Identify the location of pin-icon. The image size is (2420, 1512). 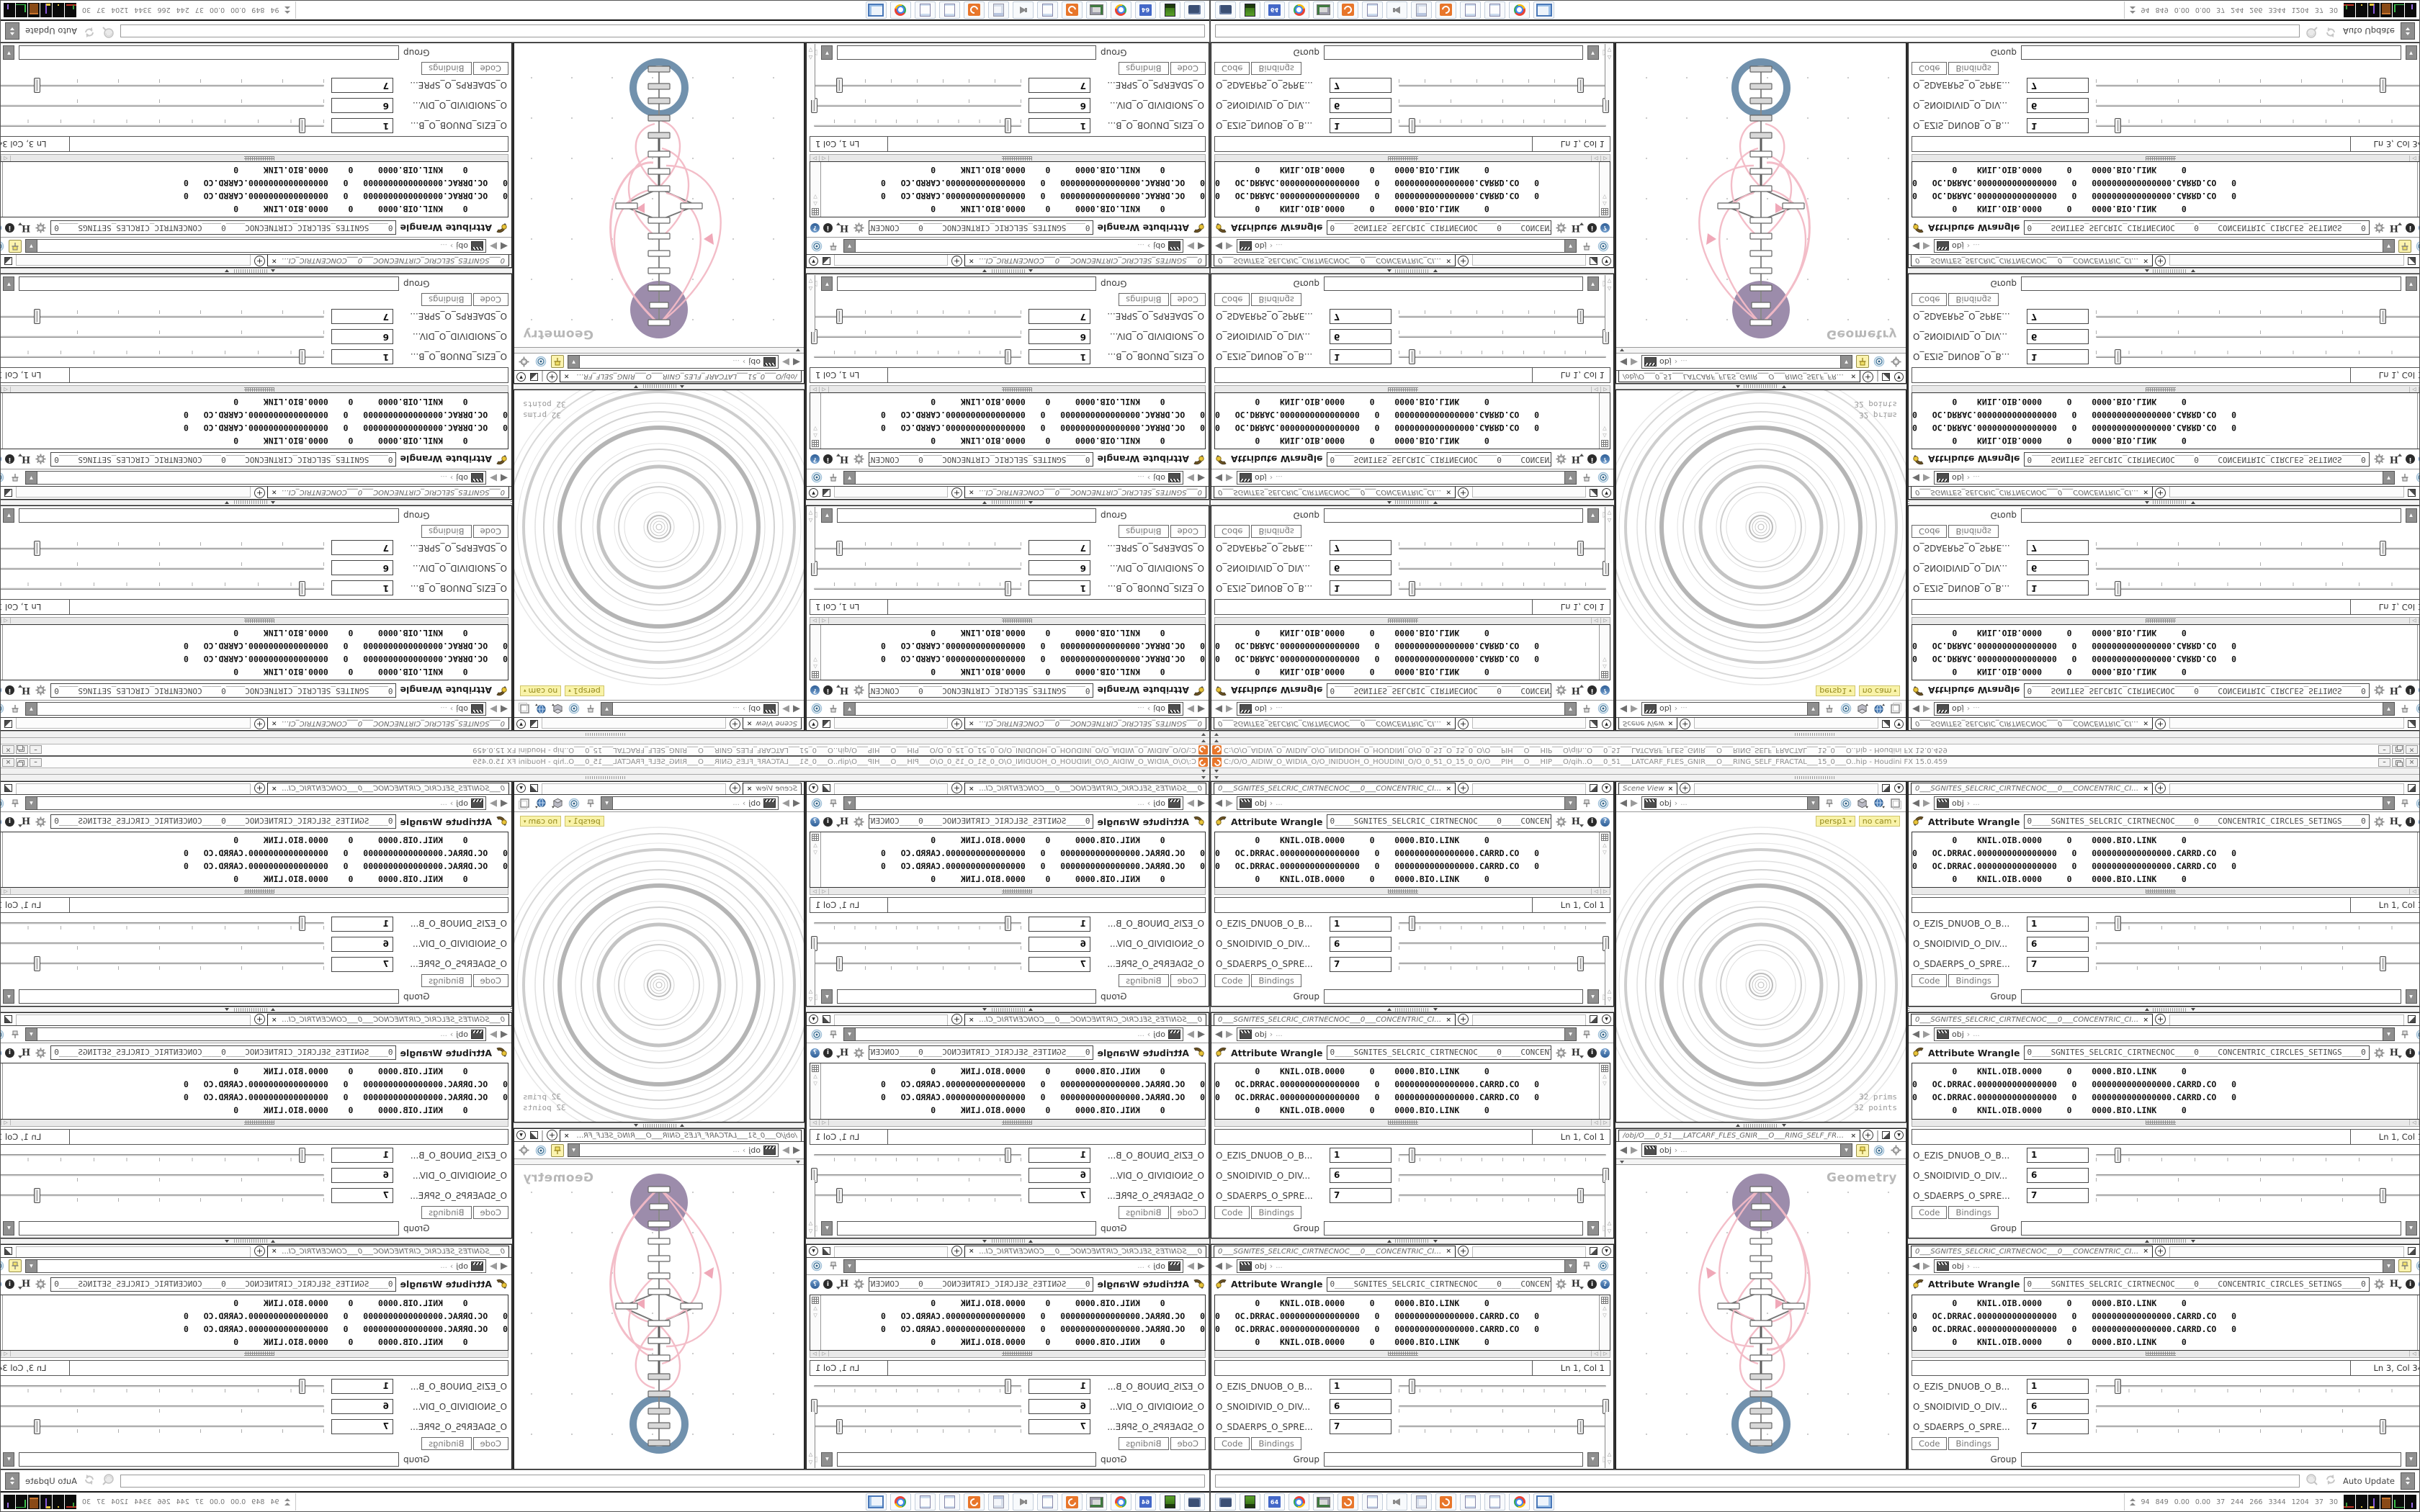
(834, 477).